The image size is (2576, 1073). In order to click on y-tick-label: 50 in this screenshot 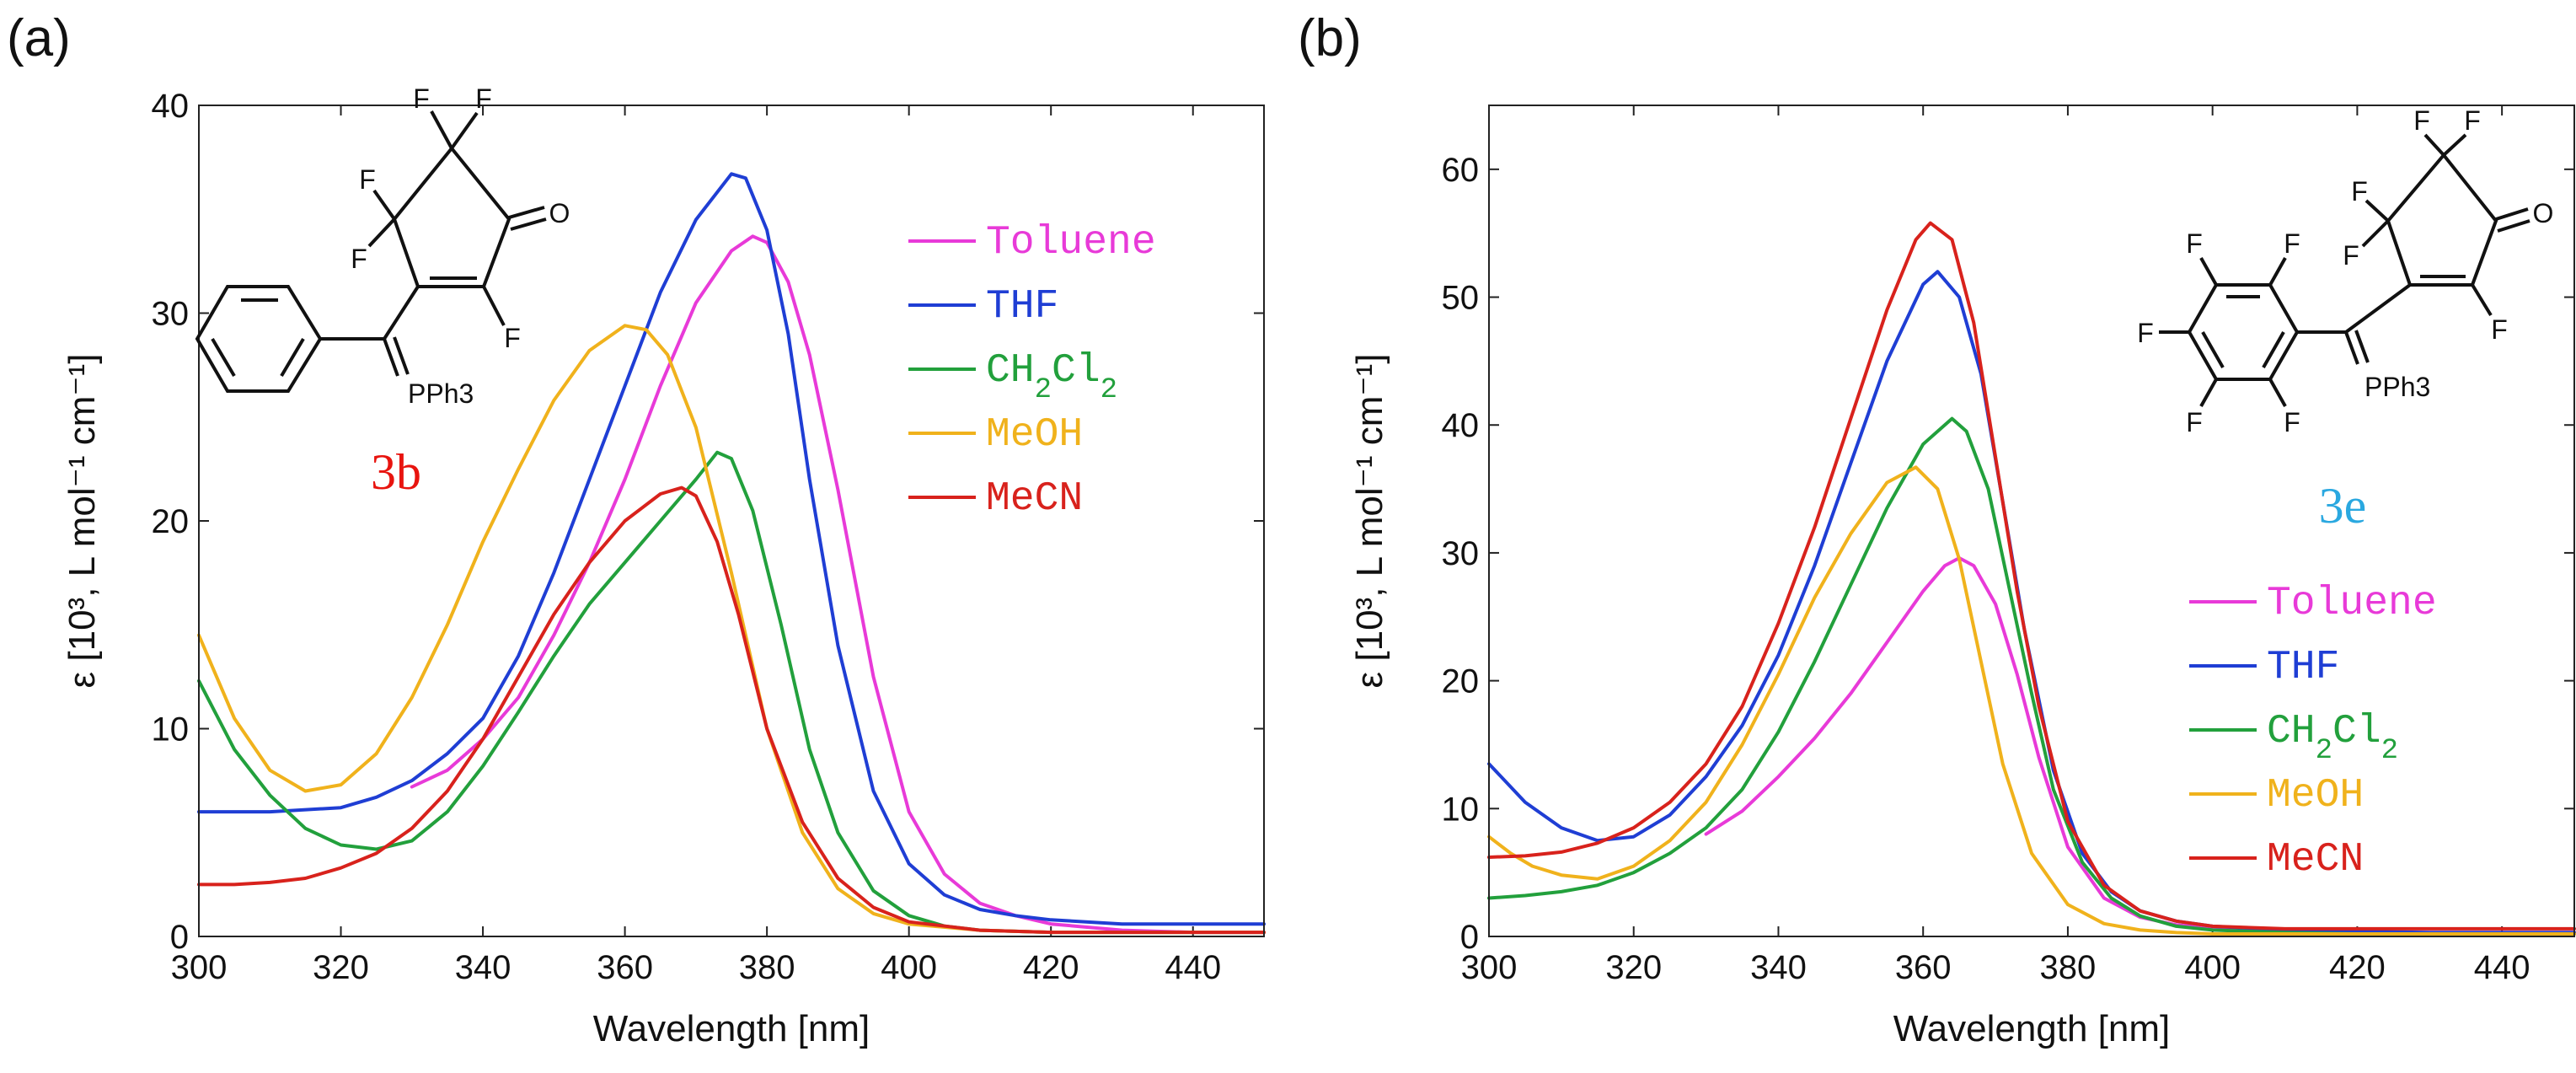, I will do `click(1461, 298)`.